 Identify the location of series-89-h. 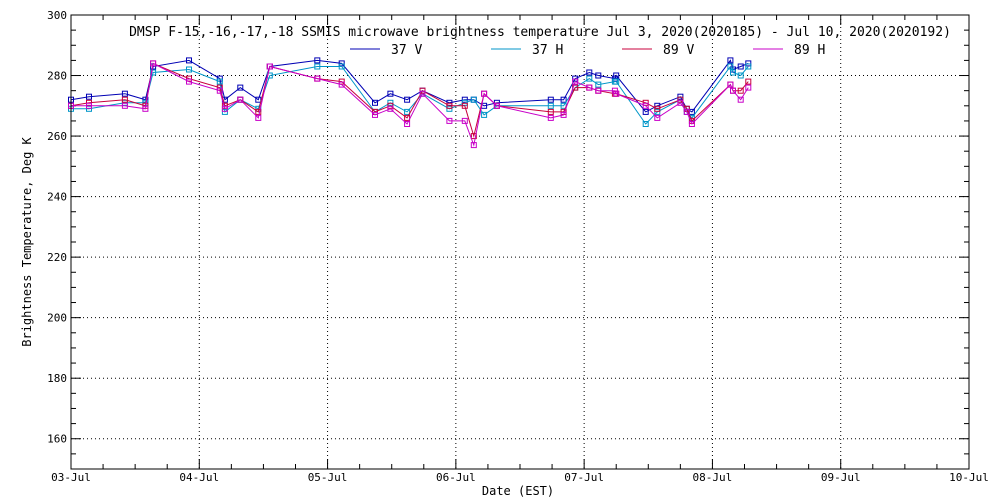
(410, 104).